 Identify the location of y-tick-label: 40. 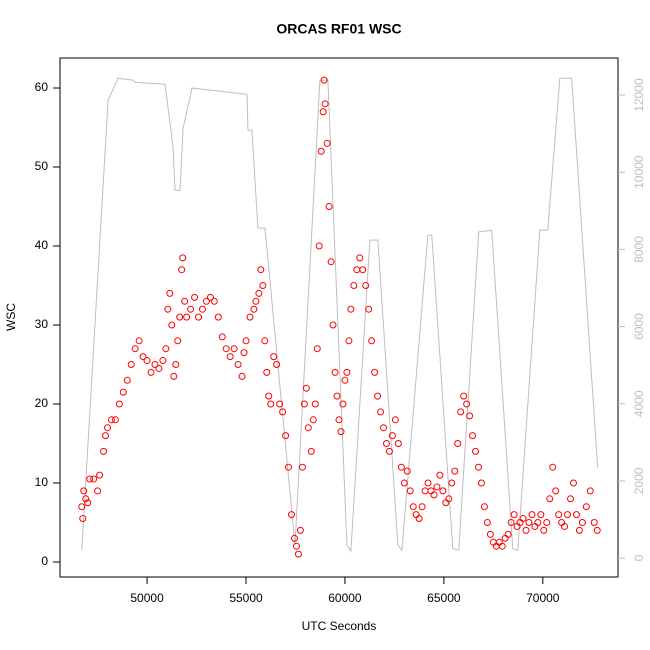
(42, 245).